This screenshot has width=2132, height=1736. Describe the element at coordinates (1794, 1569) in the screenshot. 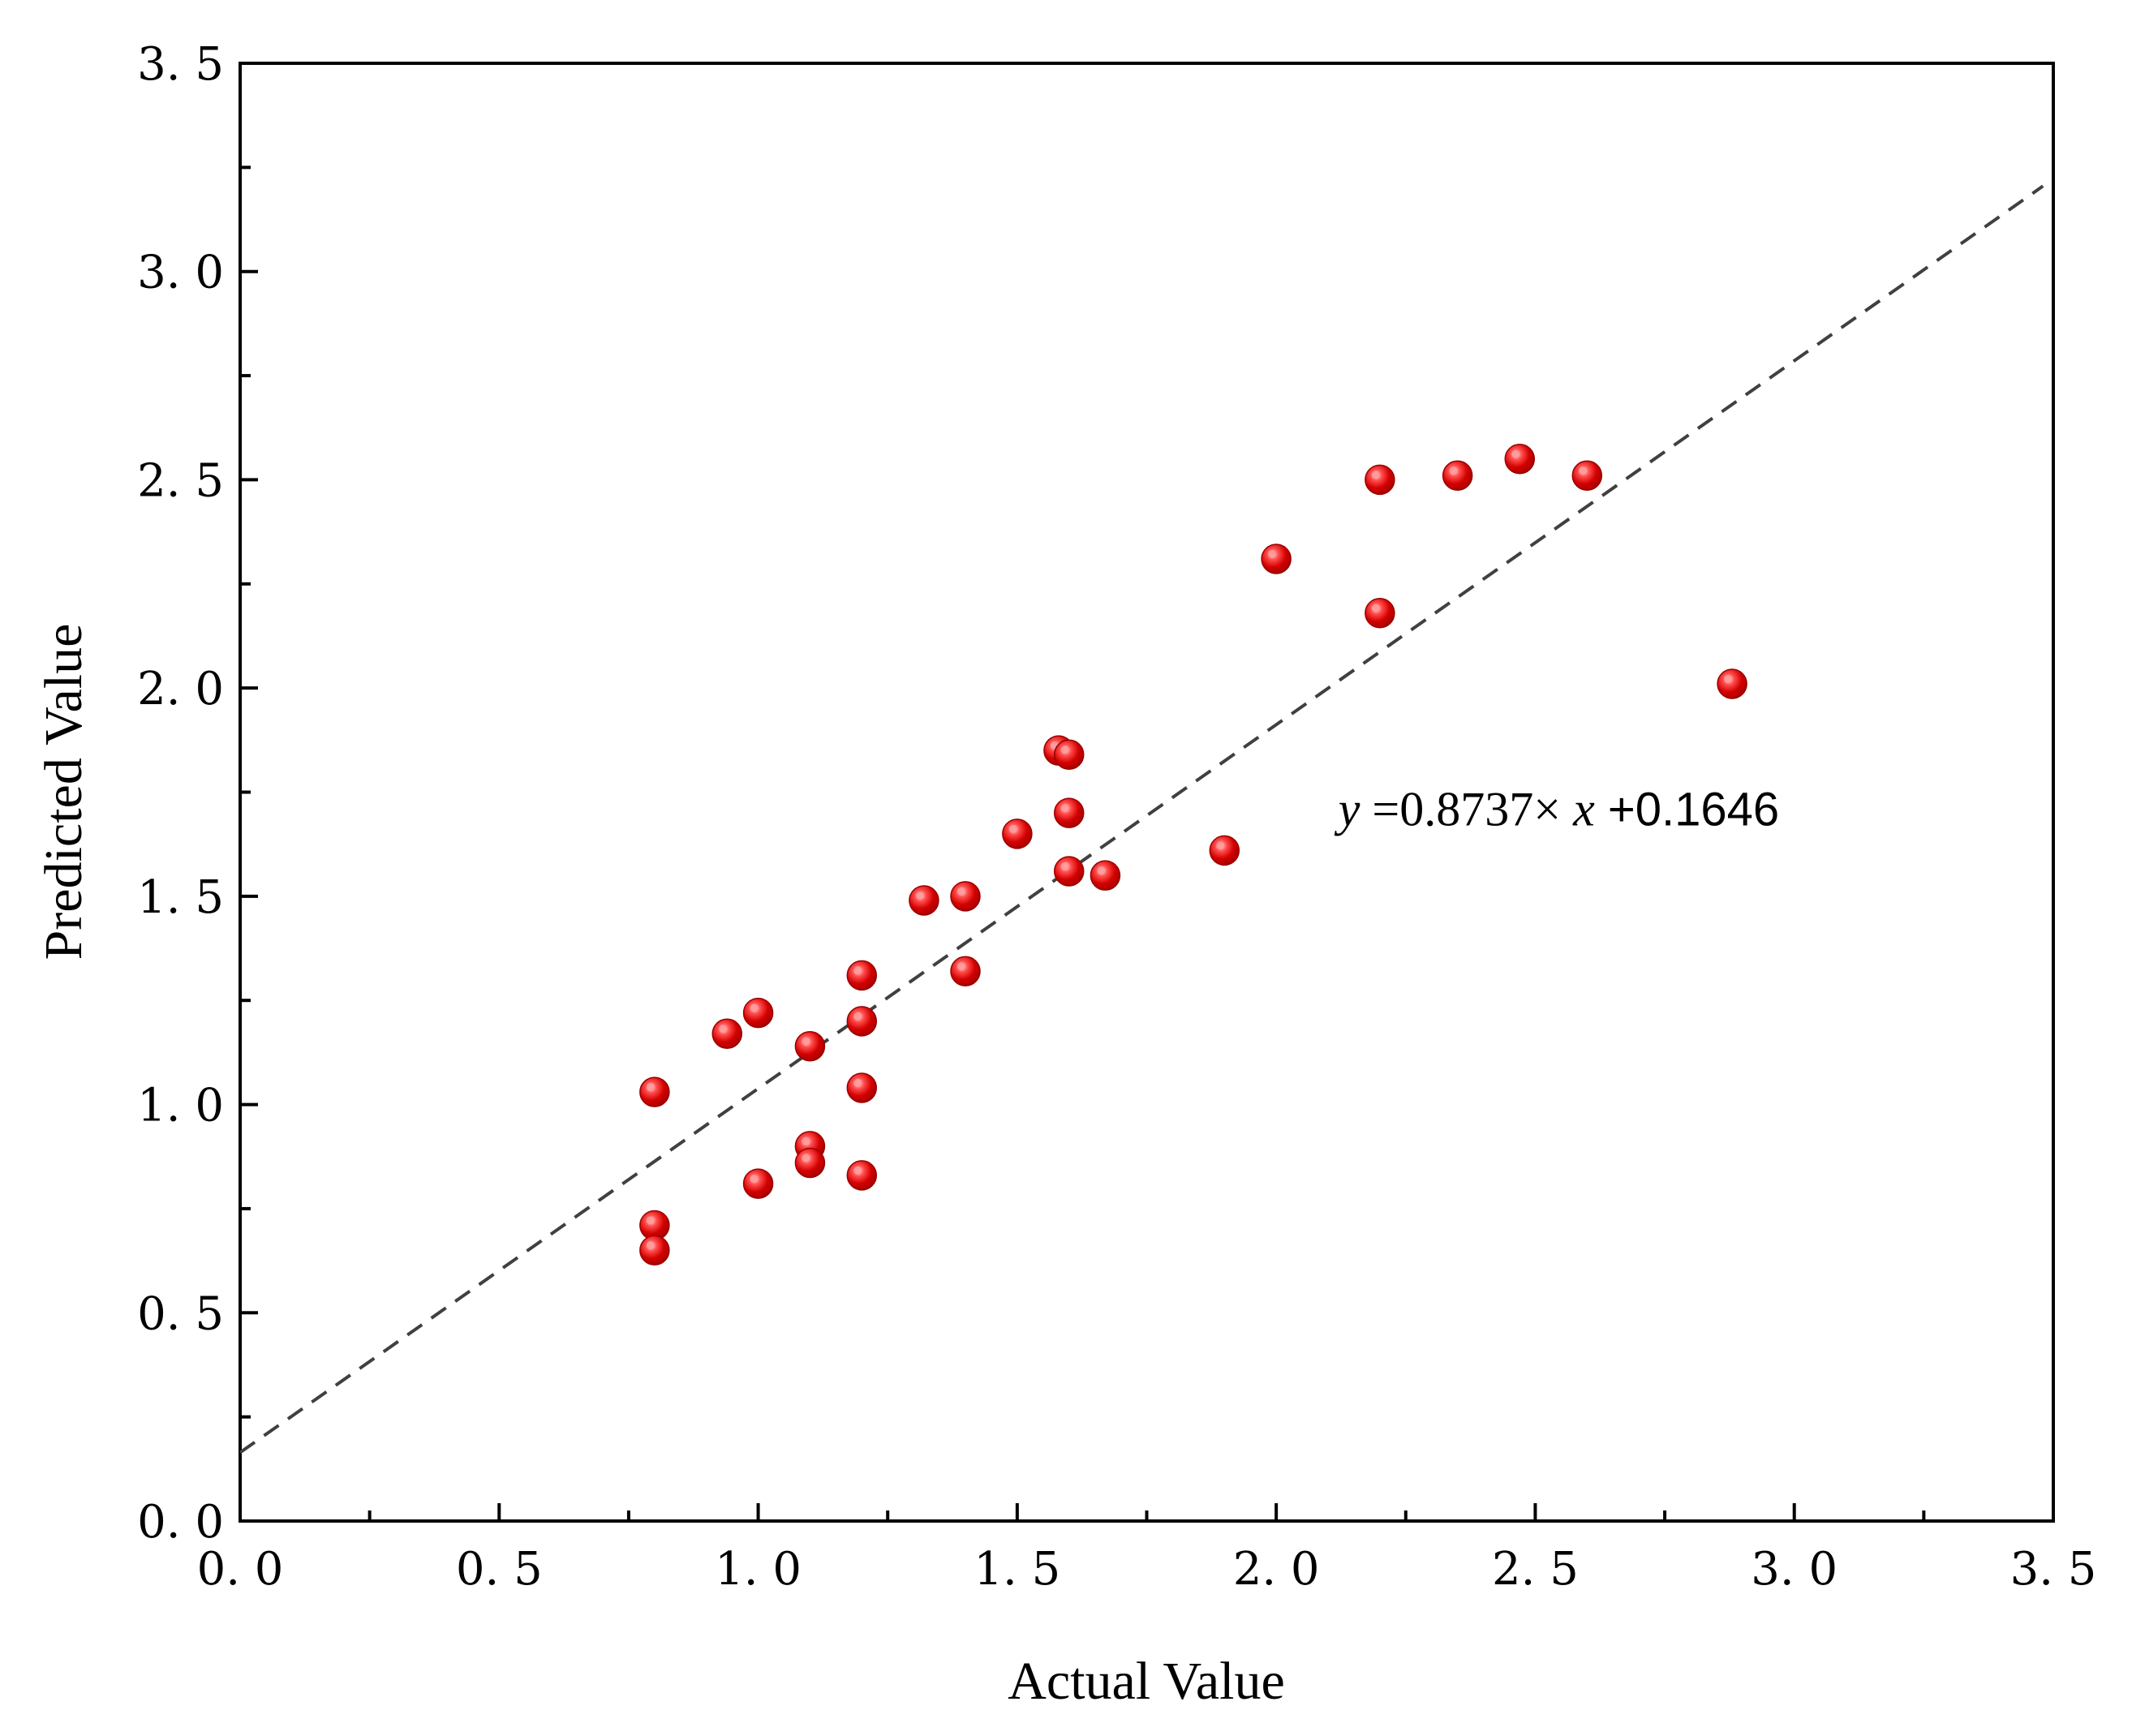

I see `x-tick-label: 3. 0` at that location.